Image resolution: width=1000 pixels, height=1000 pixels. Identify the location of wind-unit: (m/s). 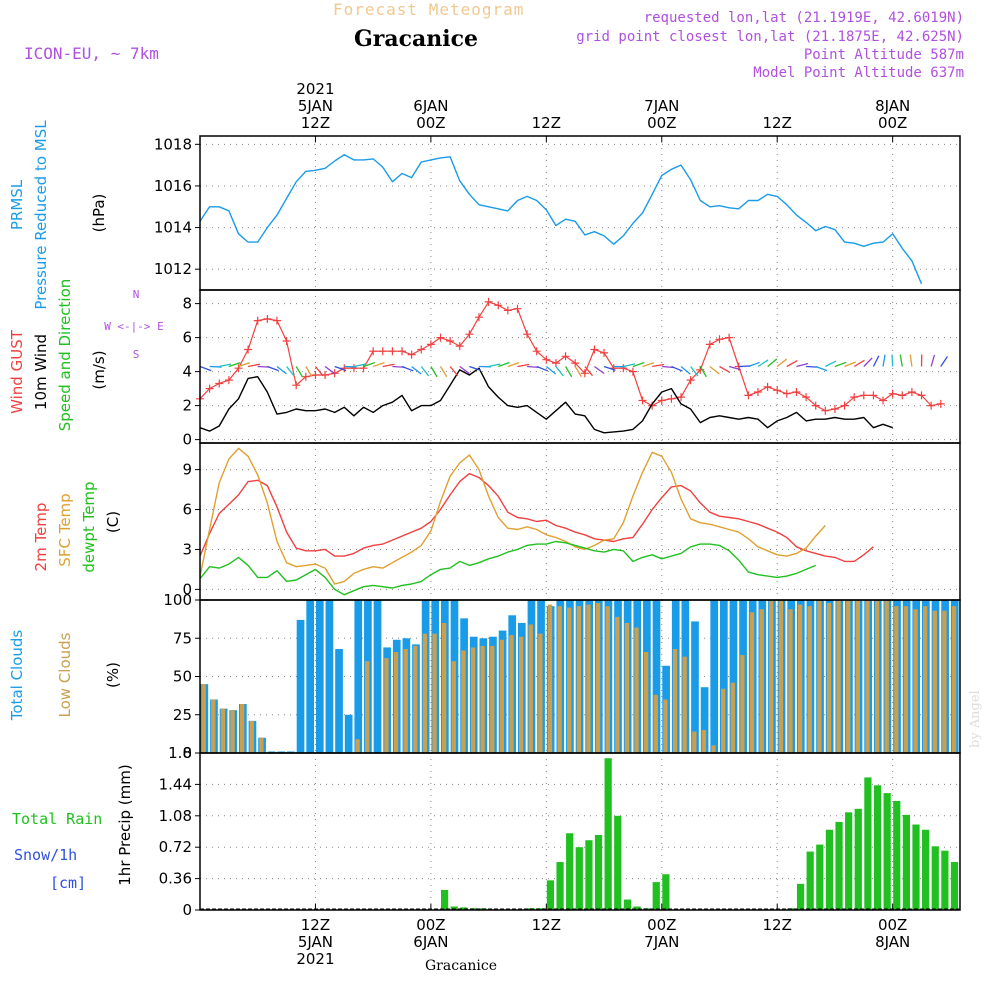
(99, 369).